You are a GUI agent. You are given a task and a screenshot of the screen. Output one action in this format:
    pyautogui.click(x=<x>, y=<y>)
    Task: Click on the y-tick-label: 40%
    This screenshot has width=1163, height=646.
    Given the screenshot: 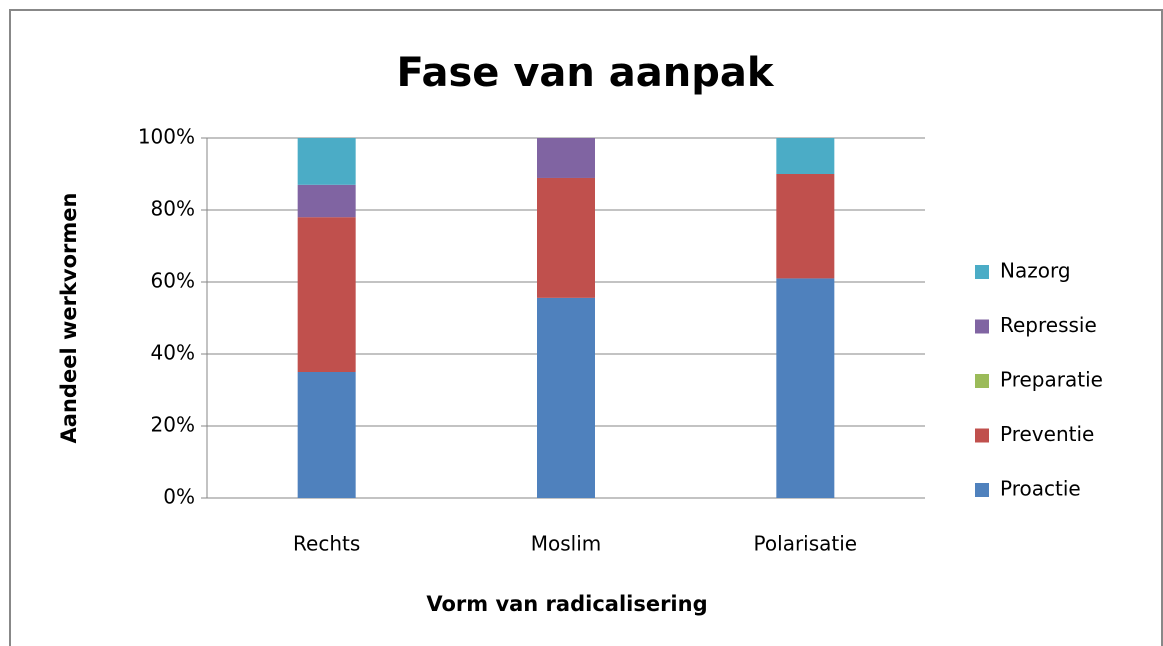 What is the action you would take?
    pyautogui.click(x=173, y=353)
    